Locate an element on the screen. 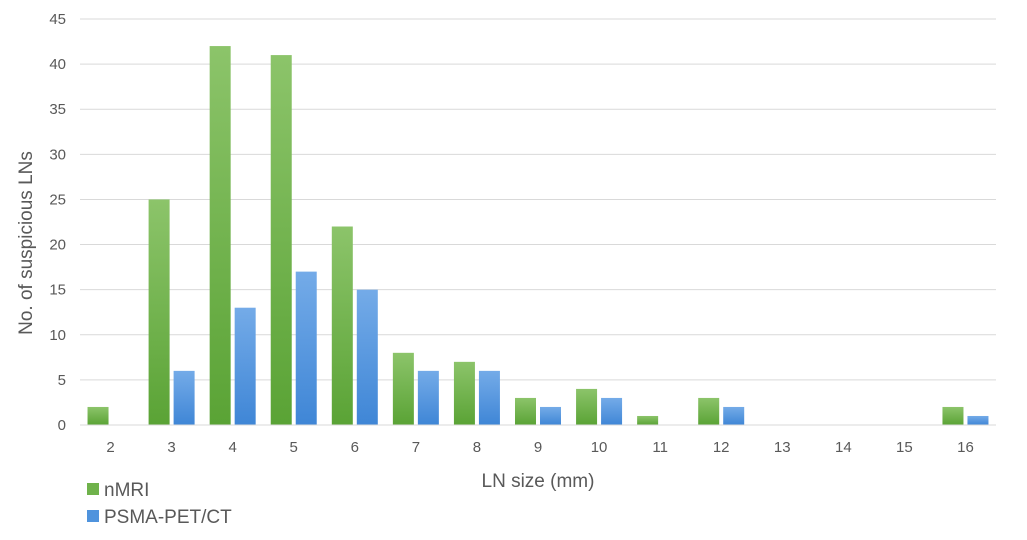  y-tick-label: 25 is located at coordinates (57, 199).